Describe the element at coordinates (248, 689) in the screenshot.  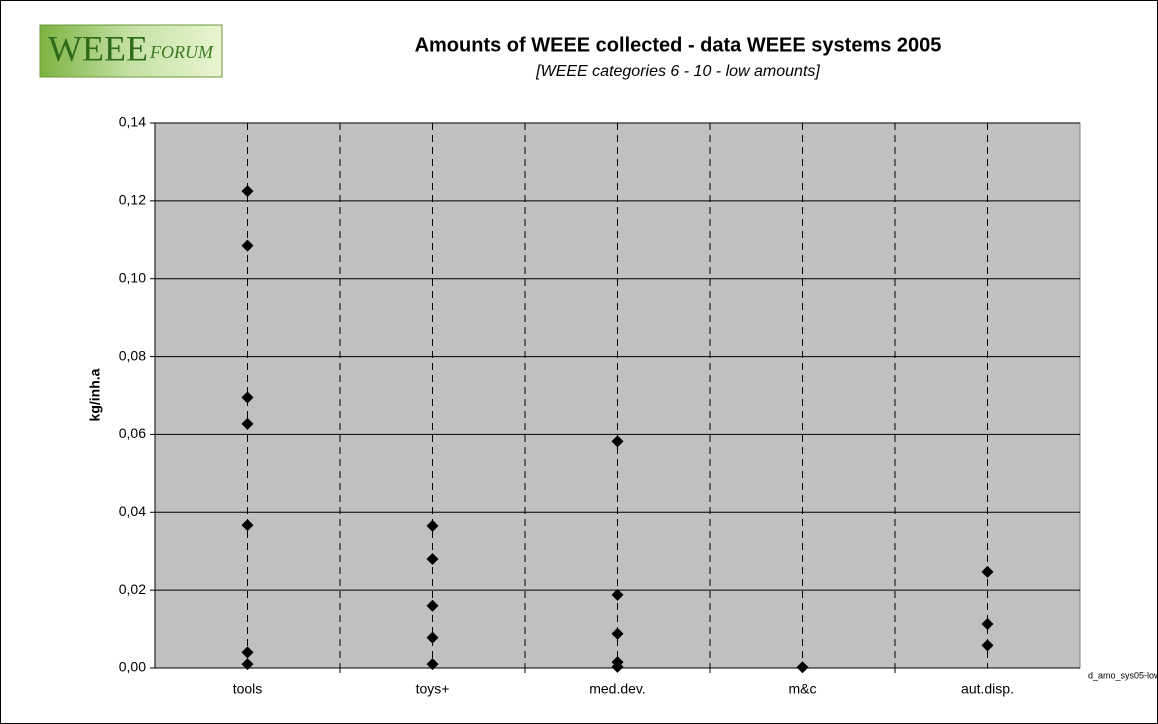
I see `x-tick-label: tools` at that location.